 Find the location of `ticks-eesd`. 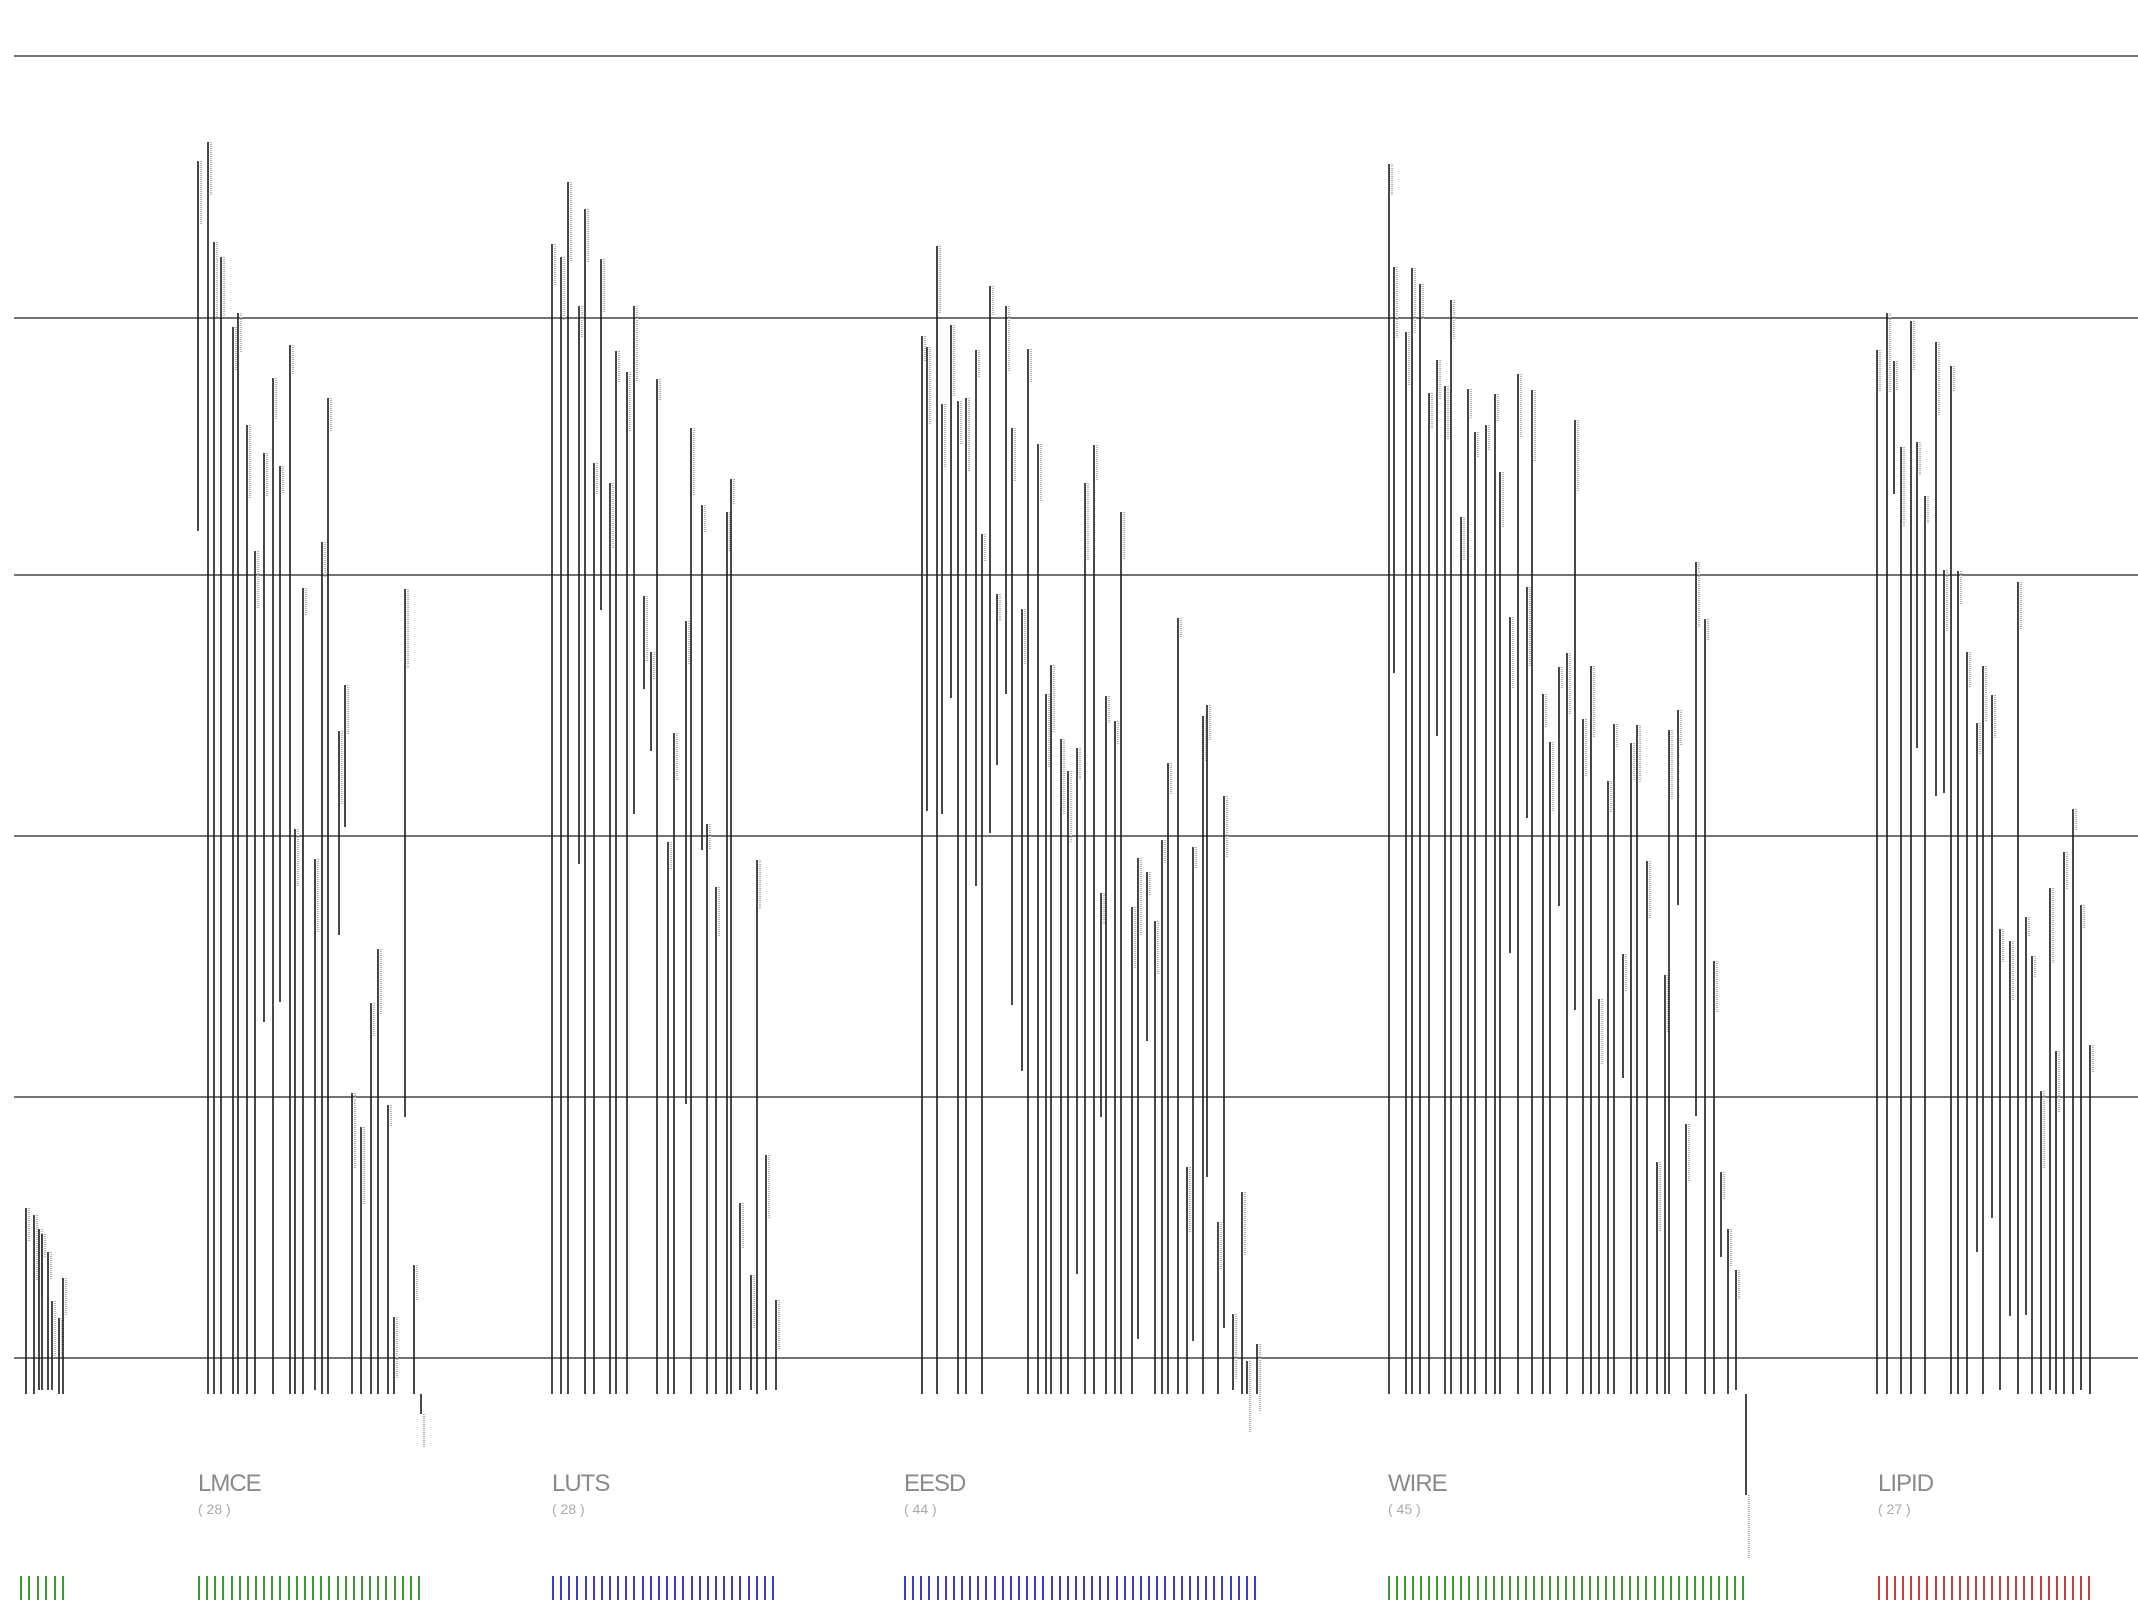

ticks-eesd is located at coordinates (1080, 1588).